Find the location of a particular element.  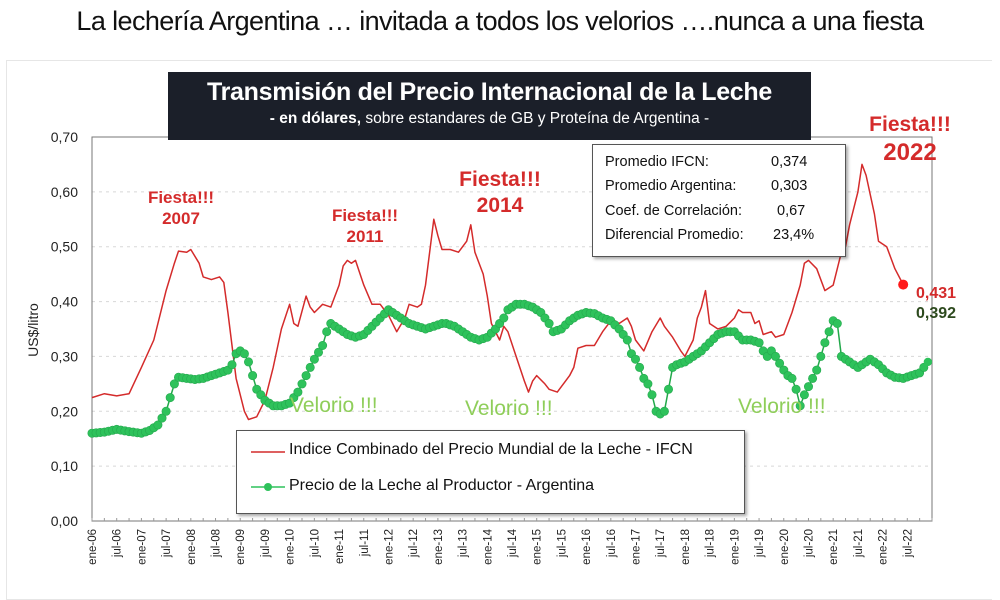

x-tick-label: ene-13 is located at coordinates (439, 547).